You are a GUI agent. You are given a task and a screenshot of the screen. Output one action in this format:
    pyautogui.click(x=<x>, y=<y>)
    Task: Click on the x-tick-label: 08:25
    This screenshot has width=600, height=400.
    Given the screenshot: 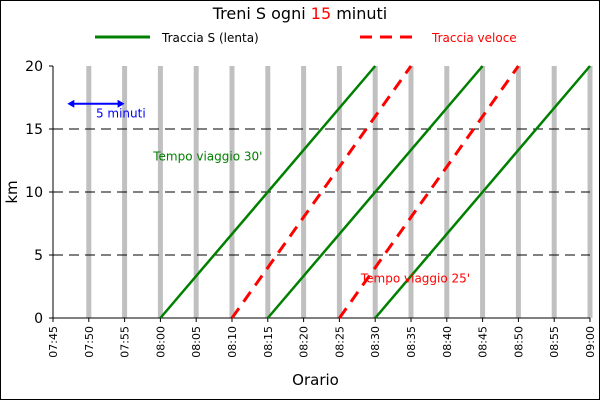 What is the action you would take?
    pyautogui.click(x=339, y=342)
    